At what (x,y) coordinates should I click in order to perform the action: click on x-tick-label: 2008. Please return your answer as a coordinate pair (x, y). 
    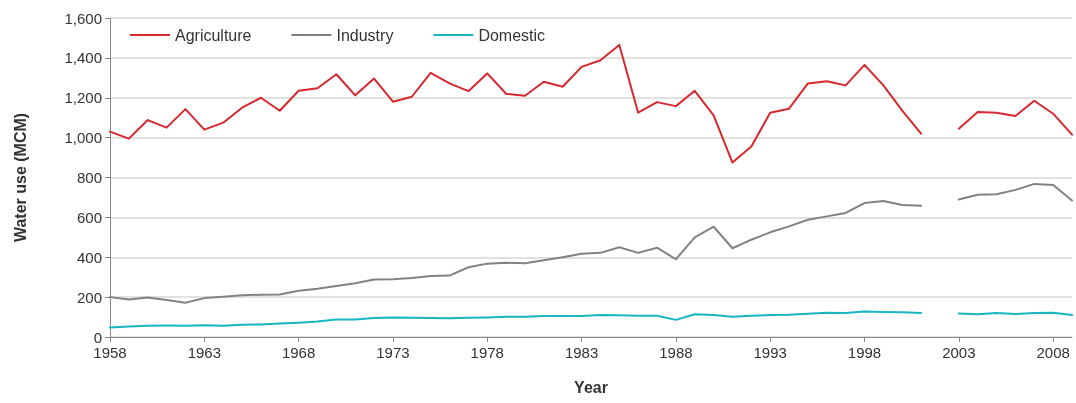
    Looking at the image, I should click on (1053, 352).